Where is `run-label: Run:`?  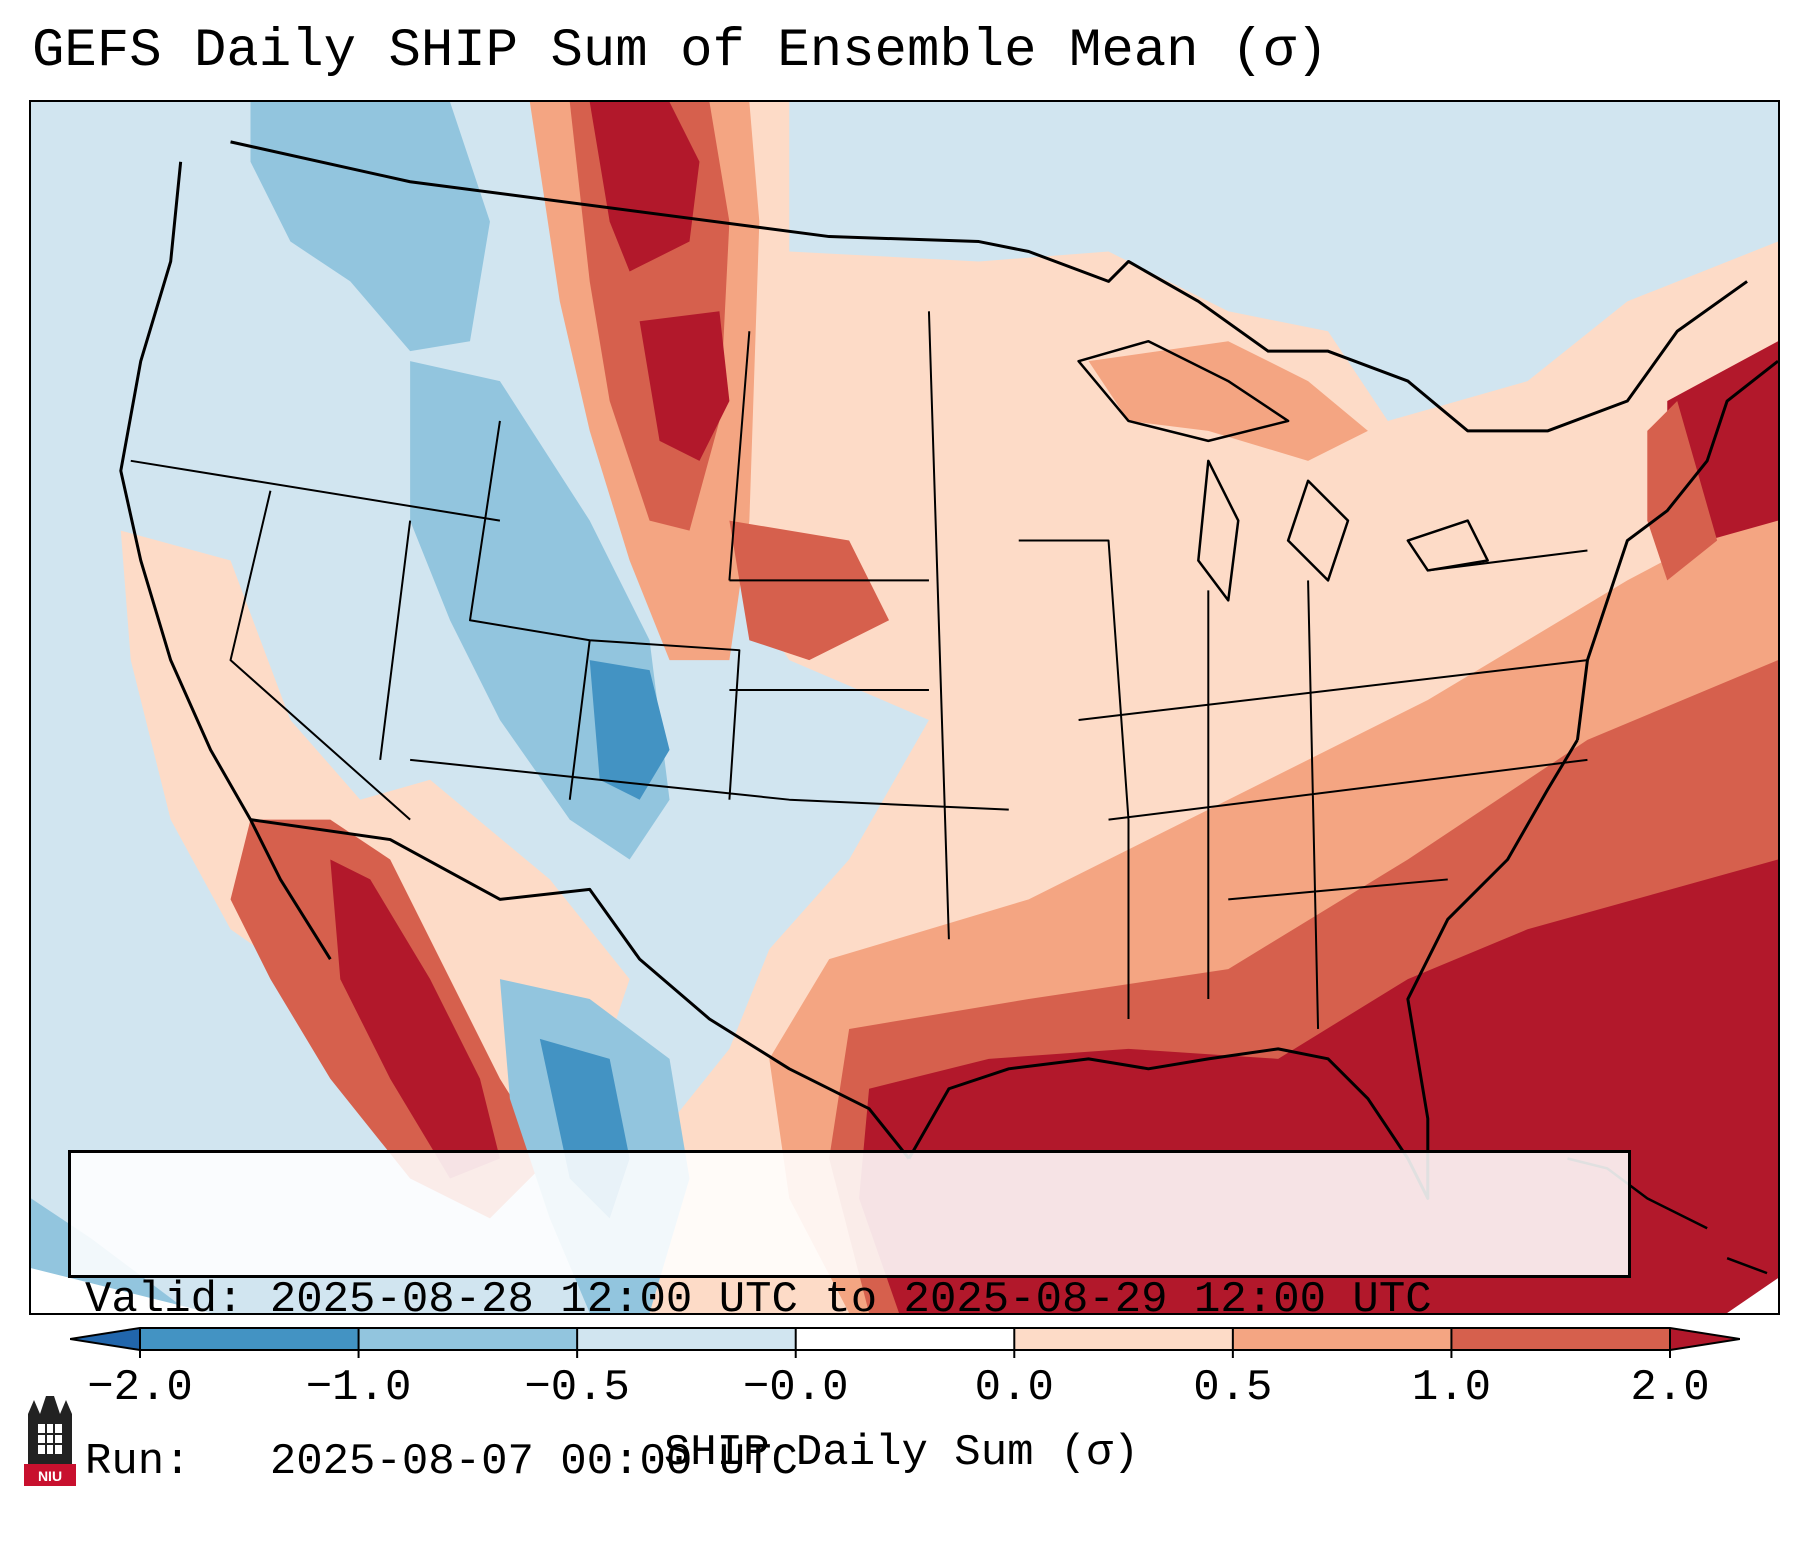
run-label: Run: is located at coordinates (138, 1462).